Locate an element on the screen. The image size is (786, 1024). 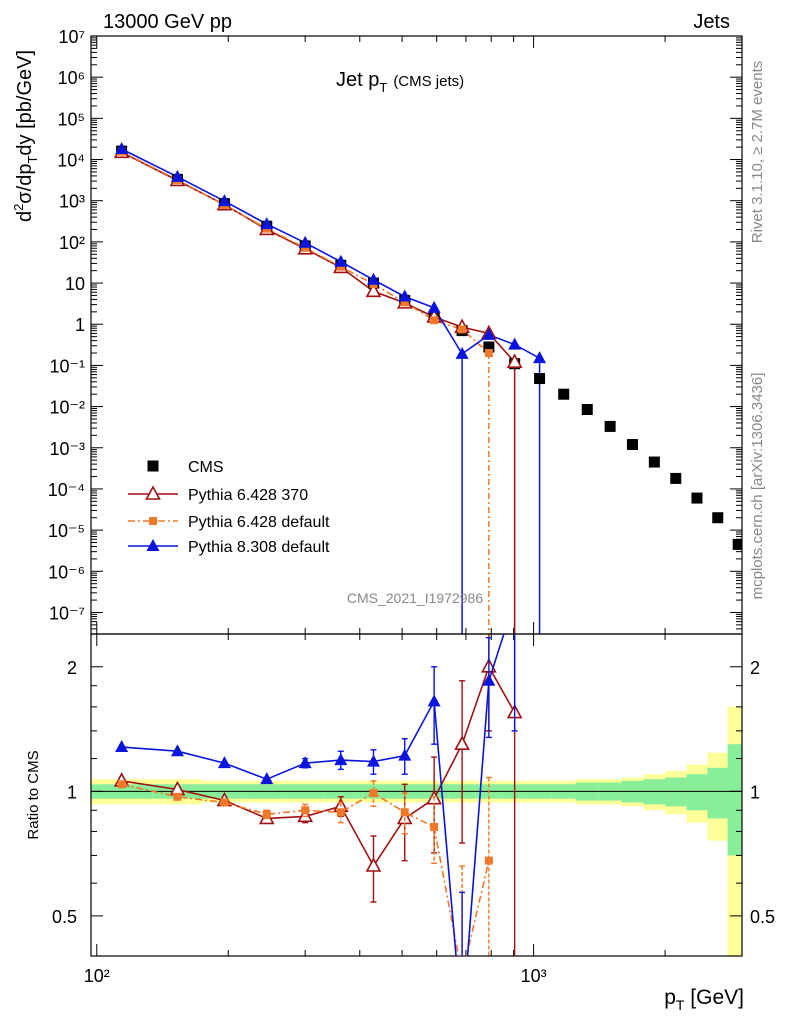
ratio-y-axis-label: Ratio to CMS is located at coordinates (33, 794).